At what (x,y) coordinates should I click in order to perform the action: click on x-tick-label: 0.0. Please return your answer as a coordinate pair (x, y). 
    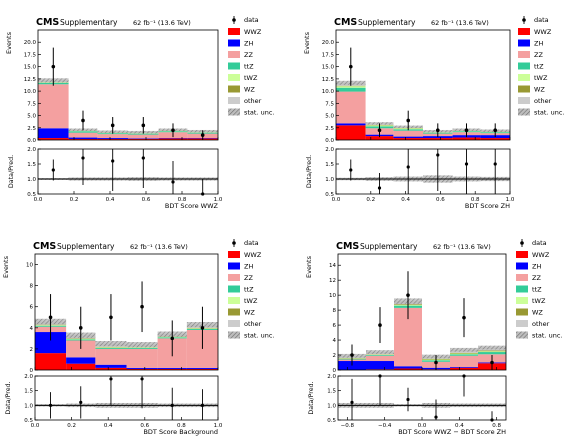
    Looking at the image, I should click on (422, 426).